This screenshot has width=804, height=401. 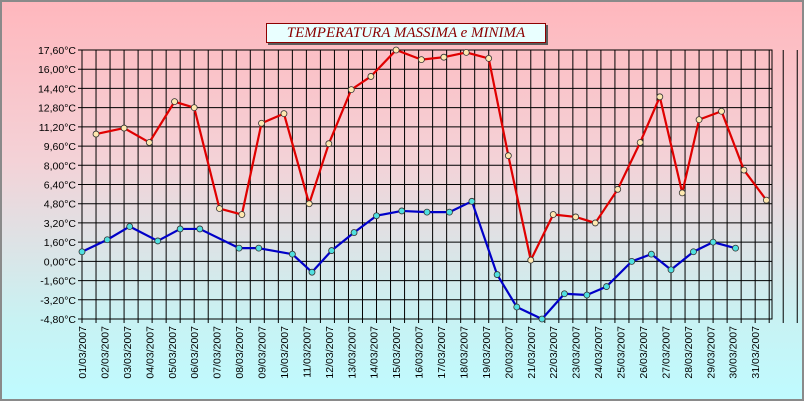 What do you see at coordinates (150, 352) in the screenshot?
I see `x-tick-label: 04/03/2007` at bounding box center [150, 352].